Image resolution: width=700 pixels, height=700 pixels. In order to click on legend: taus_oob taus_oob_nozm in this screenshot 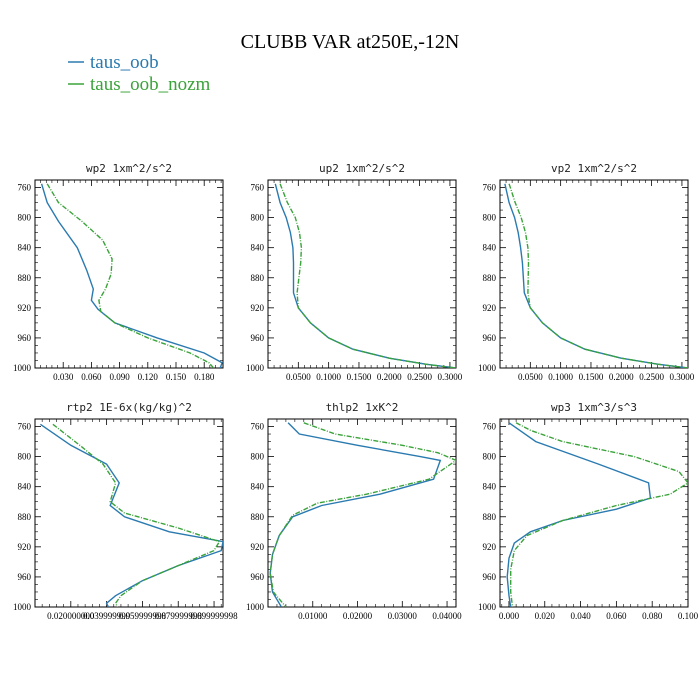, I will do `click(139, 73)`.